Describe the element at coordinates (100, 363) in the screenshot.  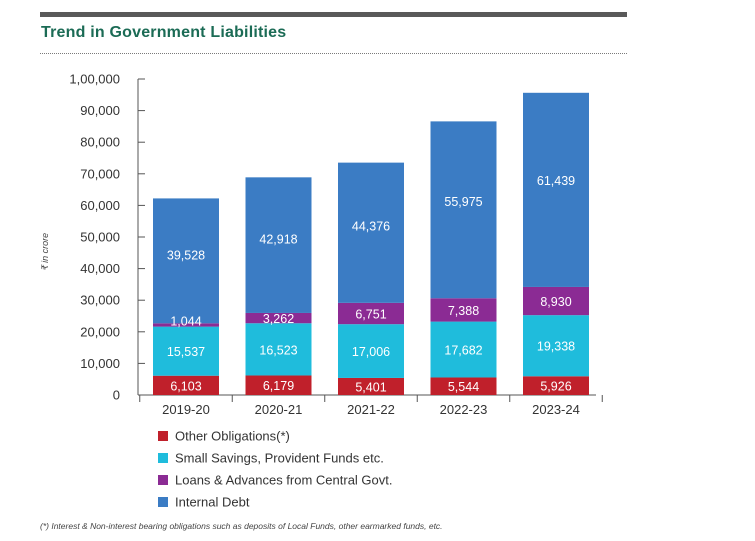
I see `y-tick-label: 10,000` at that location.